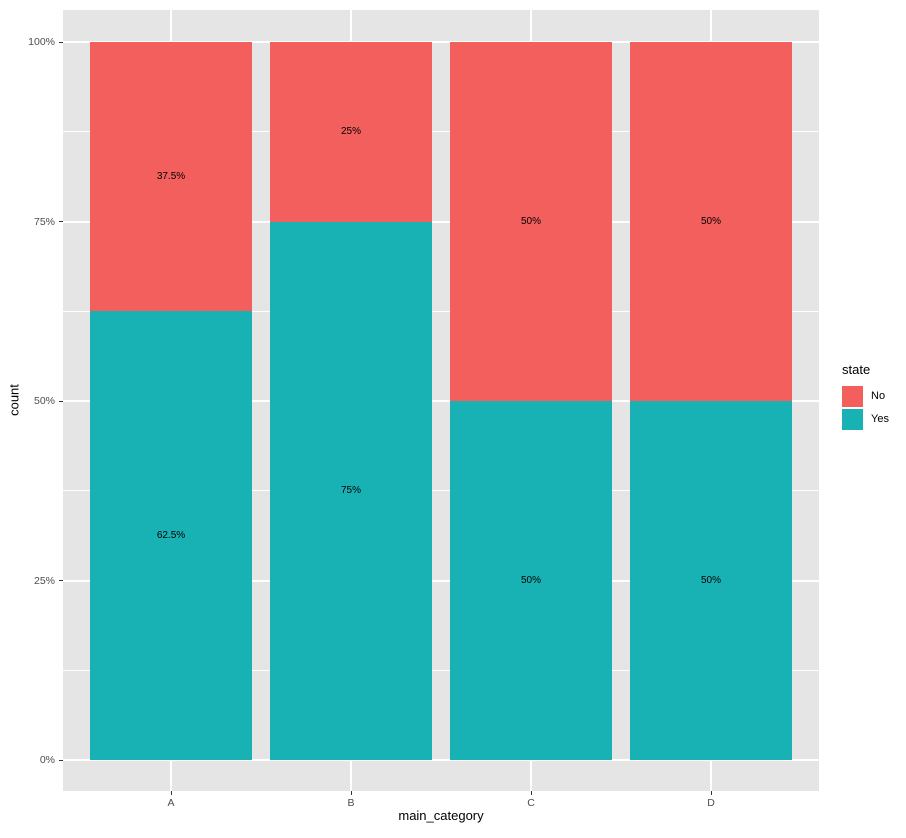 Image resolution: width=906 pixels, height=838 pixels. Describe the element at coordinates (531, 803) in the screenshot. I see `x-tick-label: C` at that location.